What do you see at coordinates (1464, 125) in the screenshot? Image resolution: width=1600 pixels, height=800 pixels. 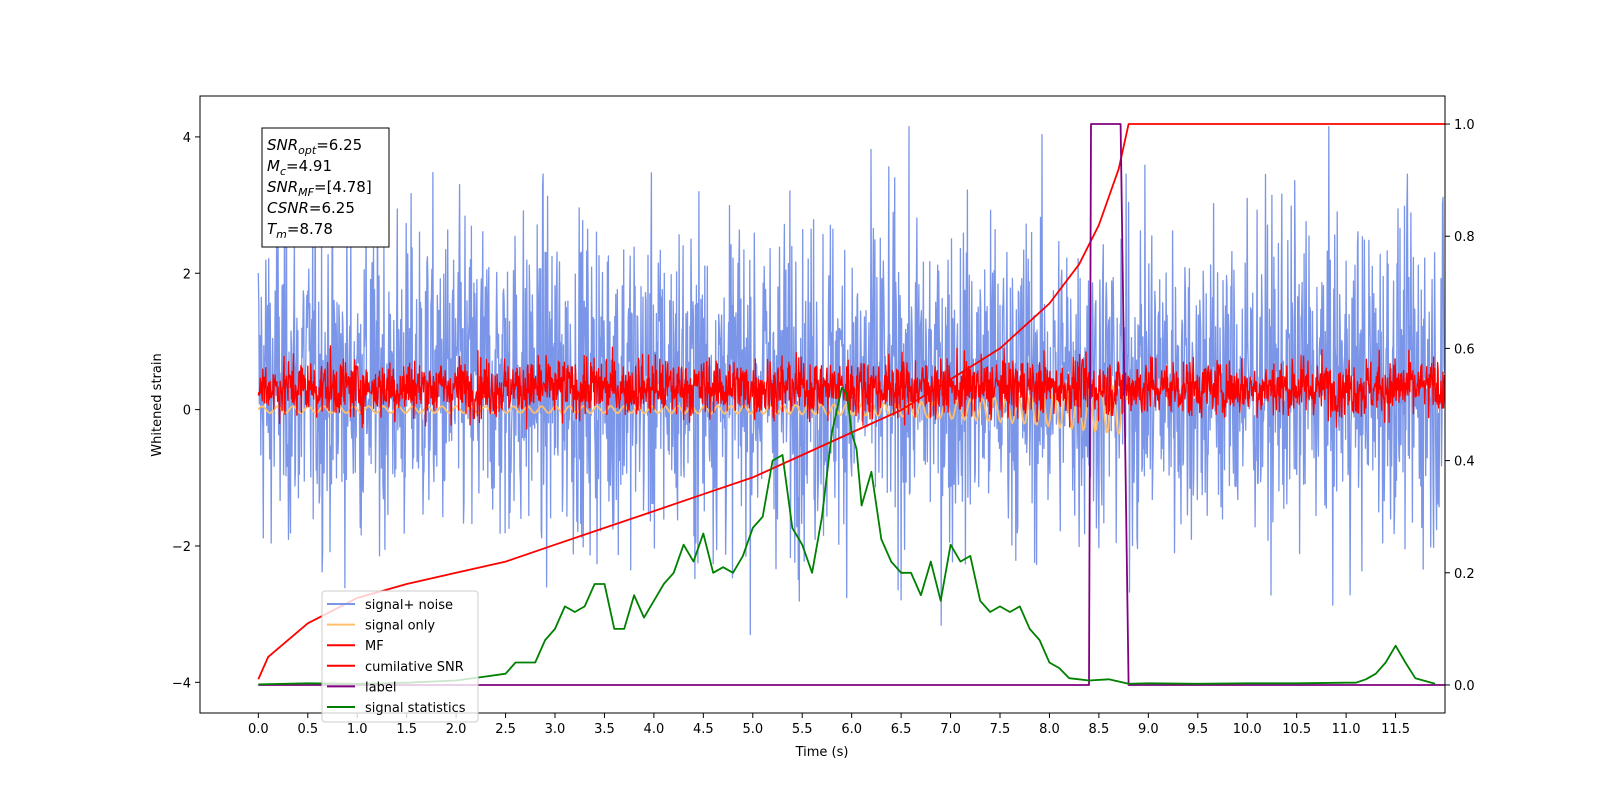 I see `y-tick-label-right: 1.0` at bounding box center [1464, 125].